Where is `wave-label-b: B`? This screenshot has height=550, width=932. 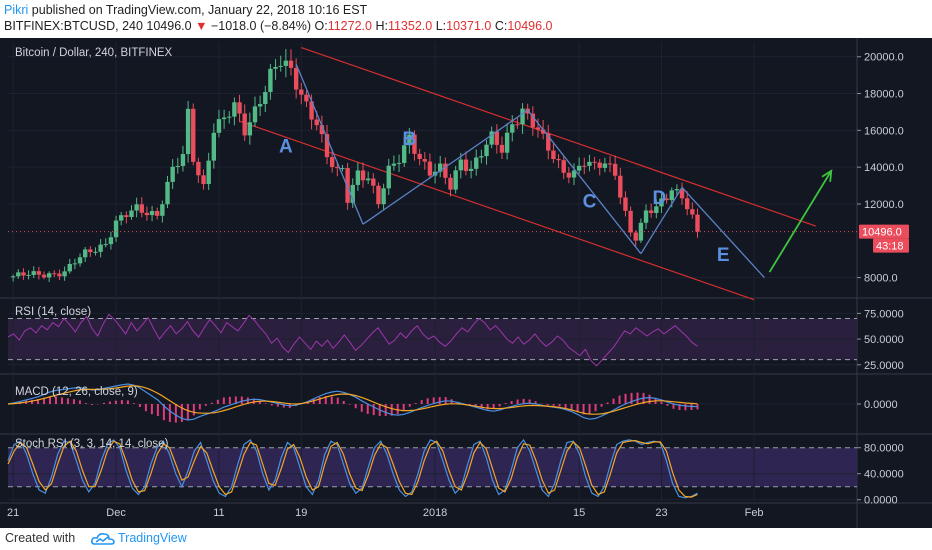 wave-label-b: B is located at coordinates (409, 139).